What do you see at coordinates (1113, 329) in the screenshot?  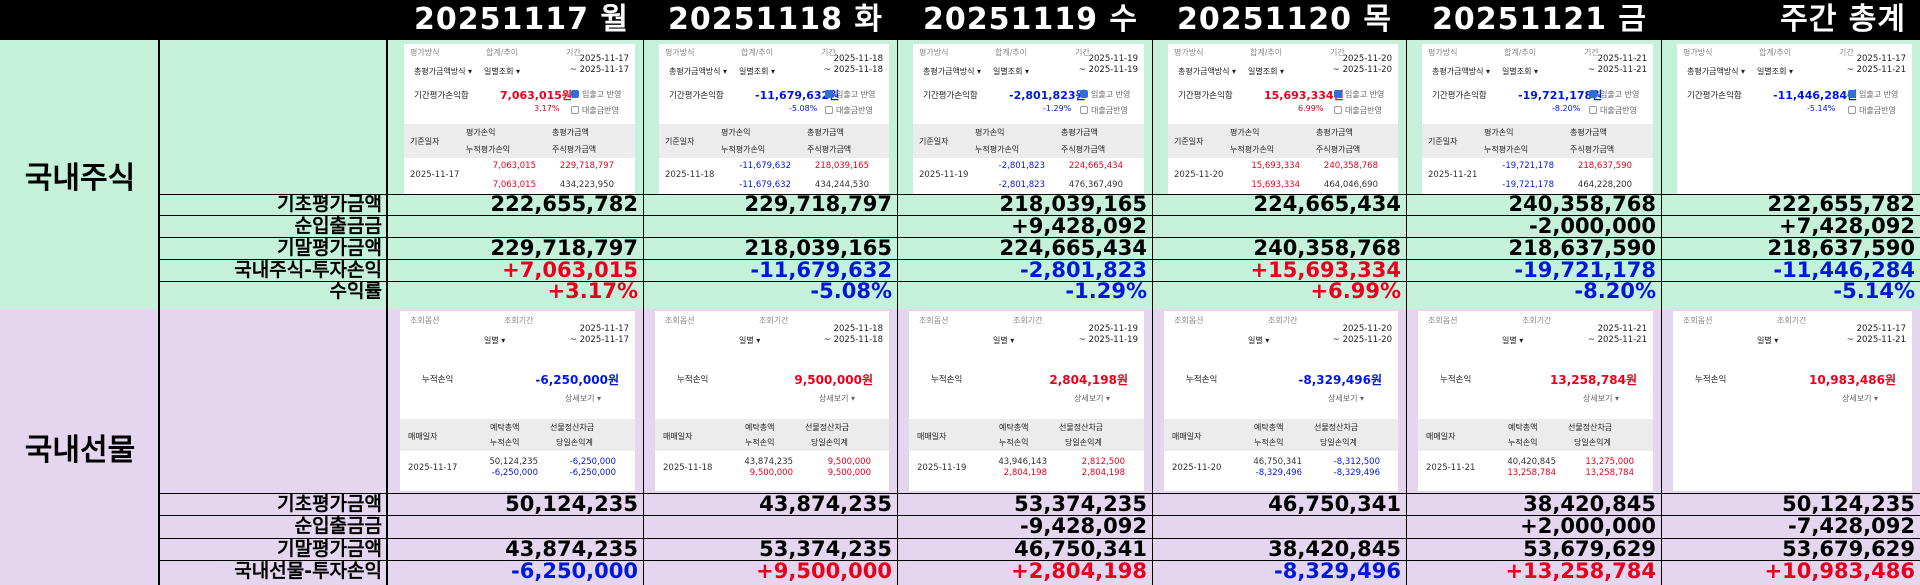 I see `period-start: 2025-11-19` at bounding box center [1113, 329].